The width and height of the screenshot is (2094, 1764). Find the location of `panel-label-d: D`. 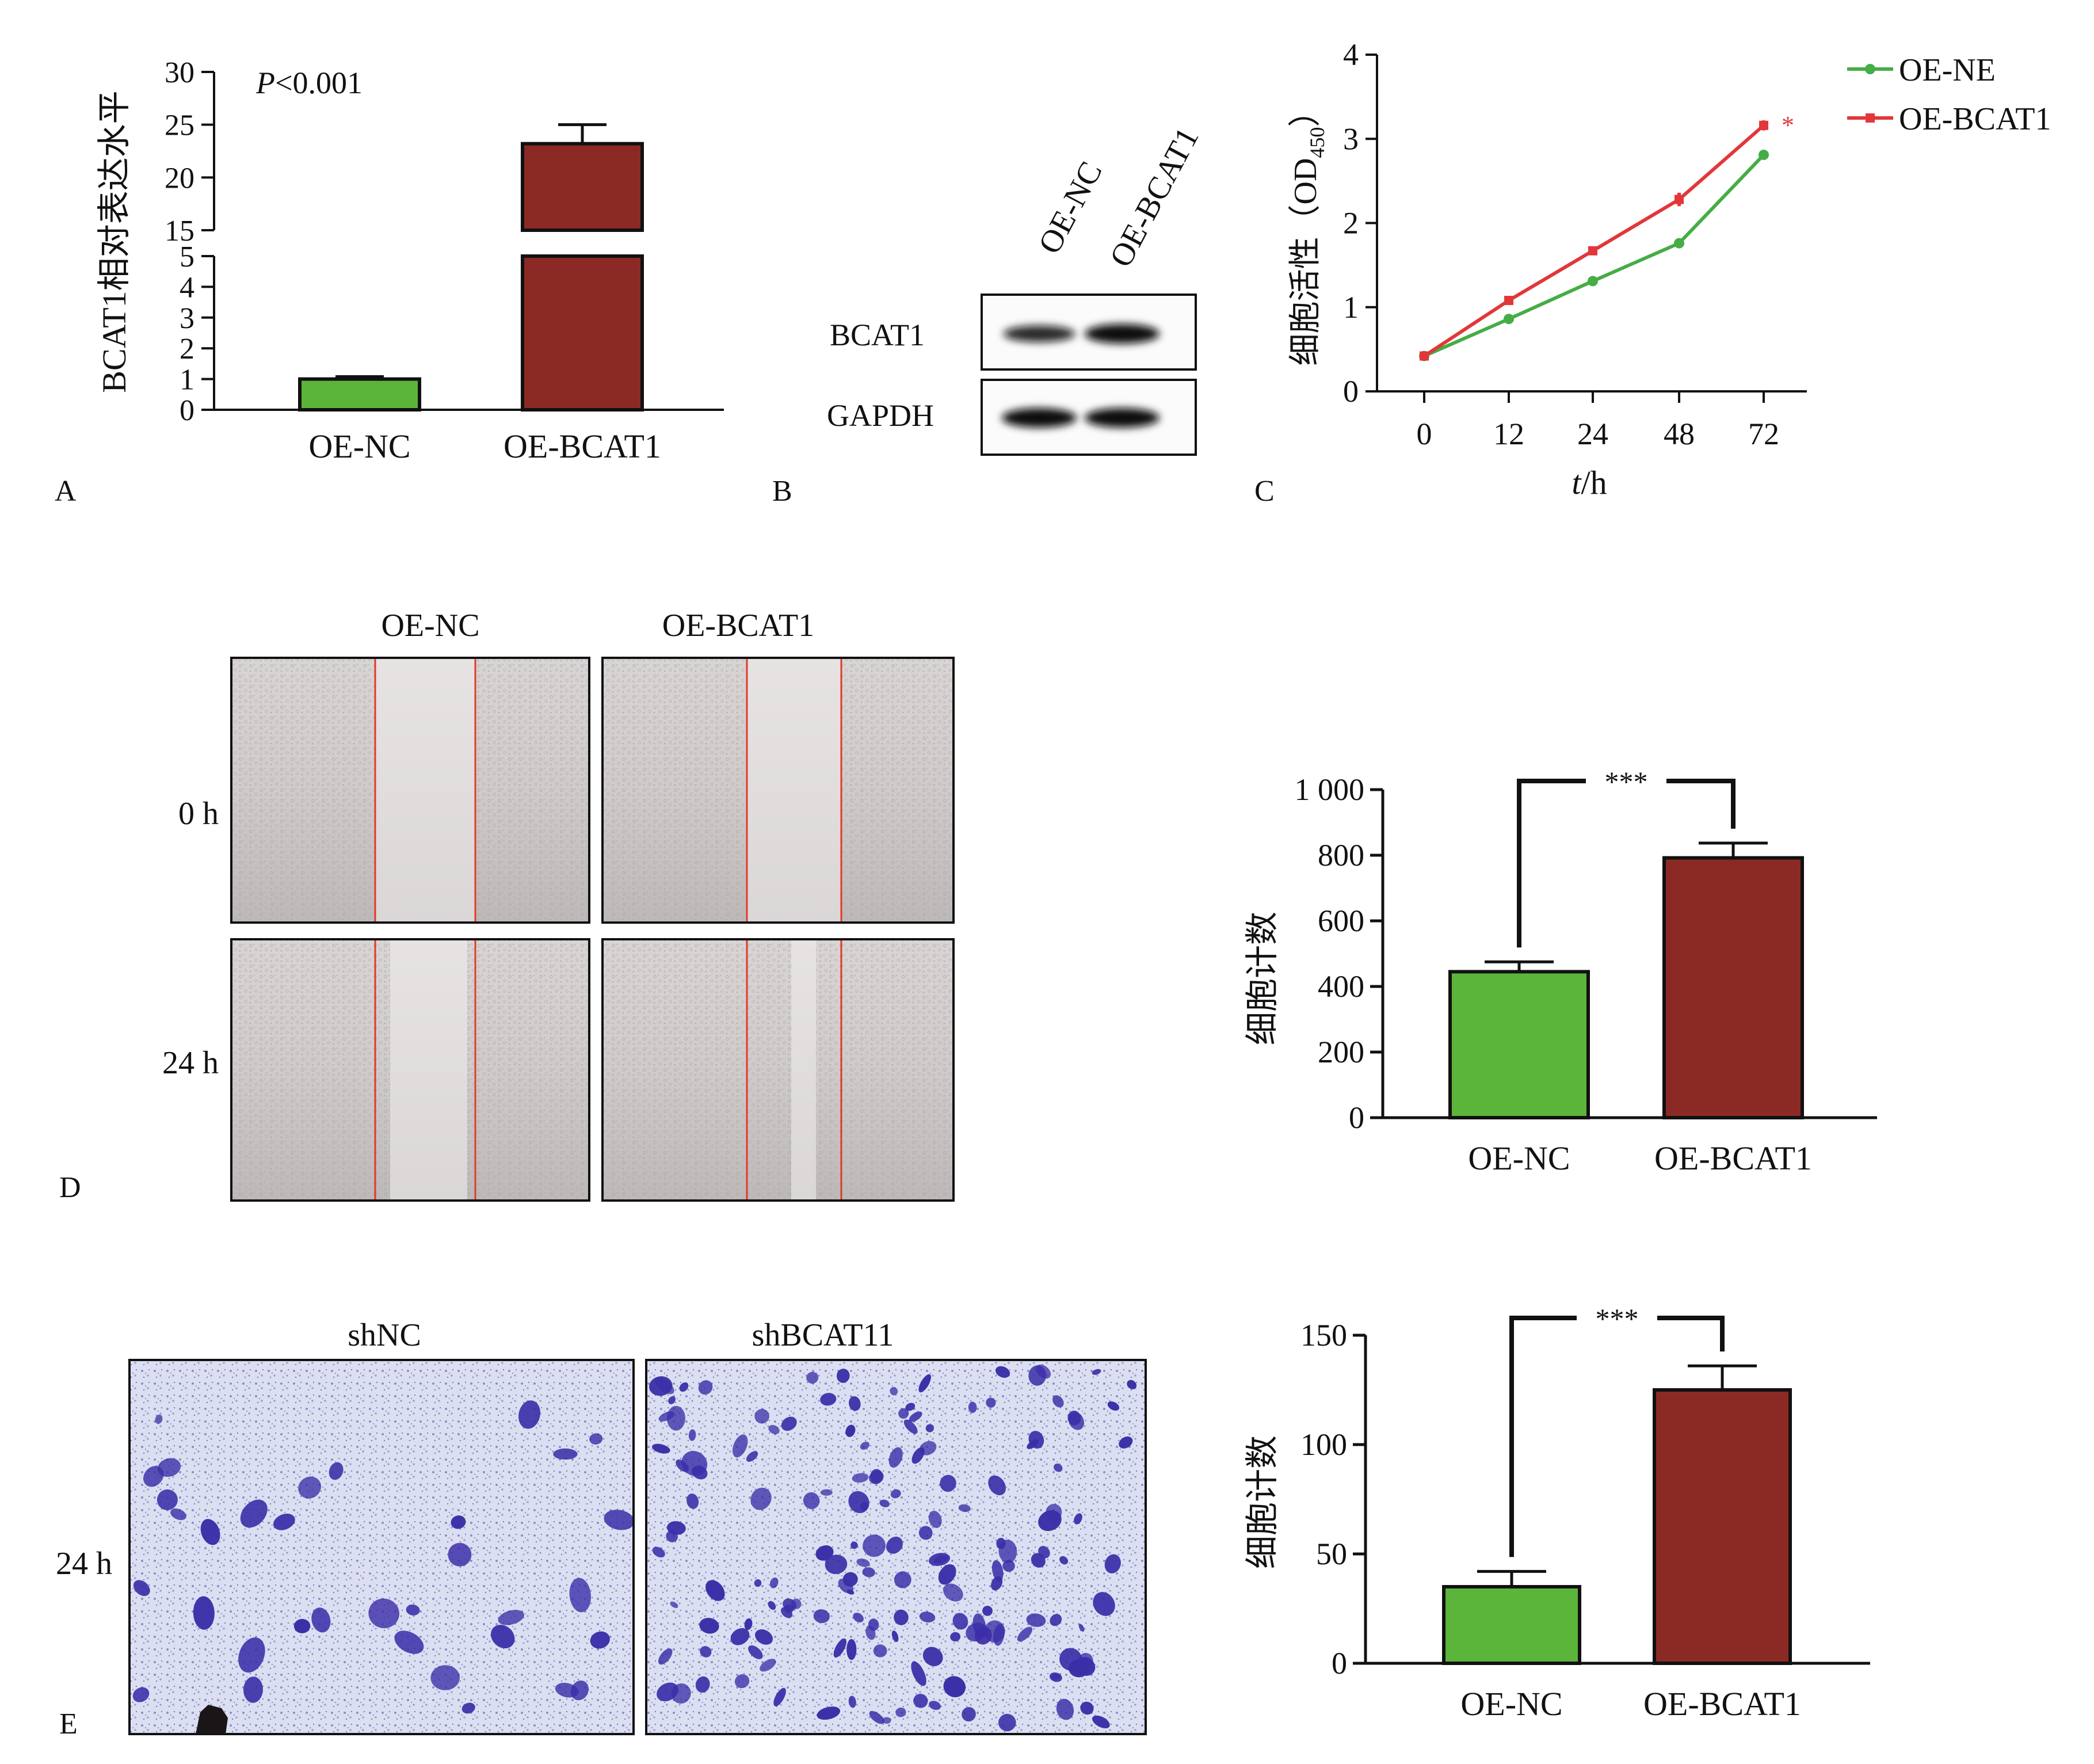

panel-label-d: D is located at coordinates (70, 1187).